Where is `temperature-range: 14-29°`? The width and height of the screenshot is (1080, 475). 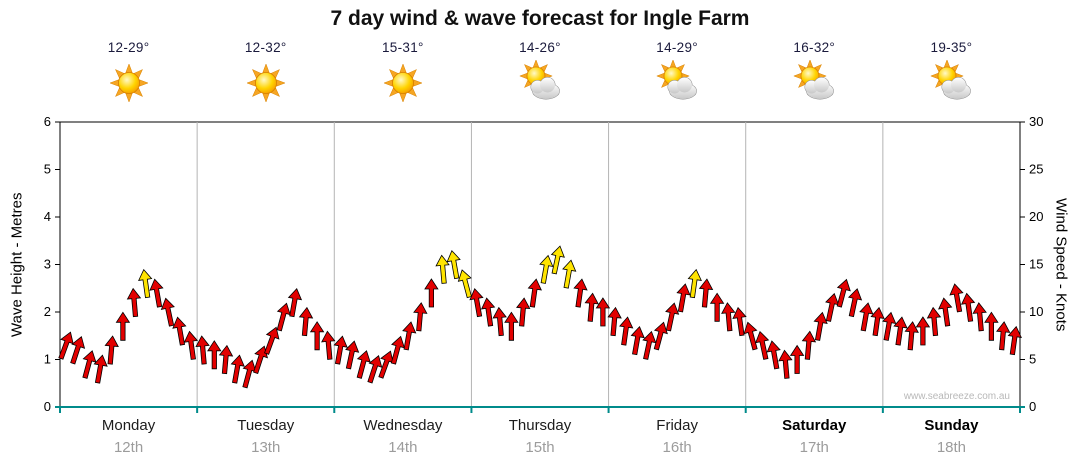
temperature-range: 14-29° is located at coordinates (677, 47).